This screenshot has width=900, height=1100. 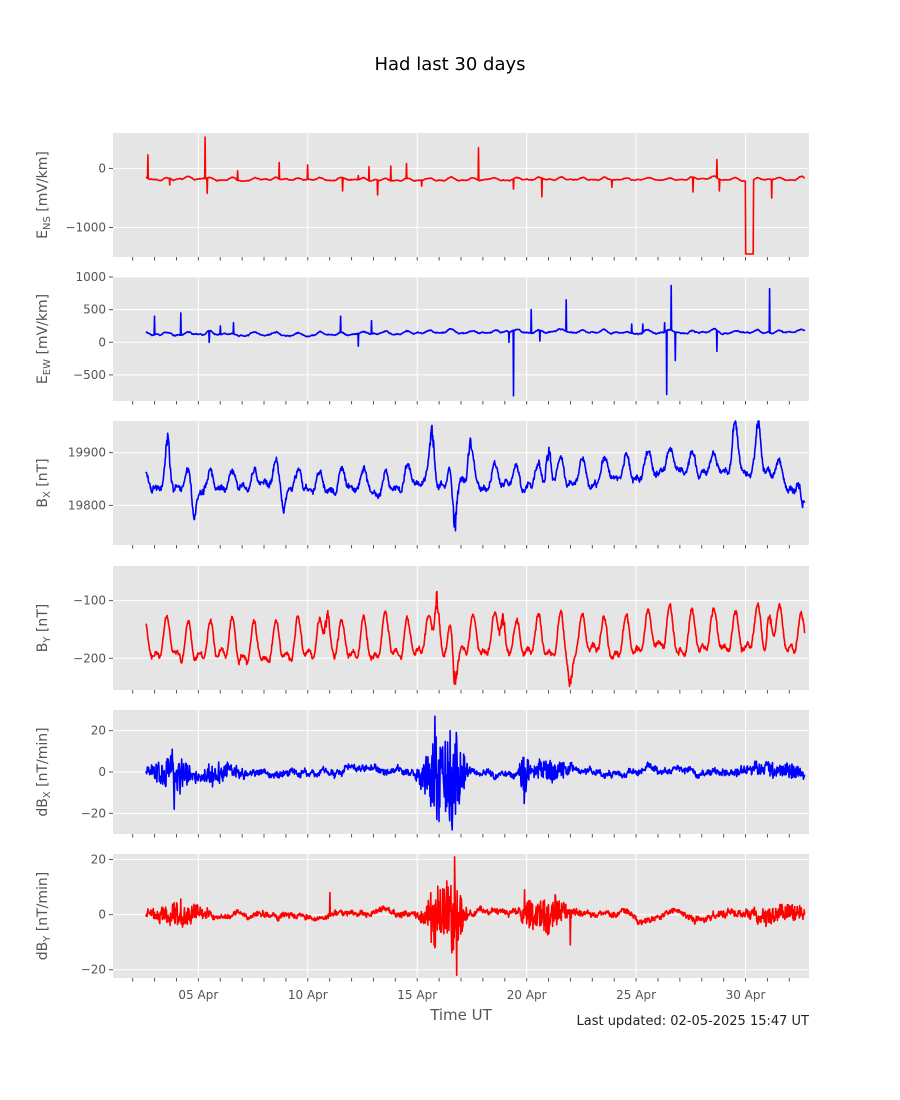 I want to click on plot-area-by, so click(x=461, y=628).